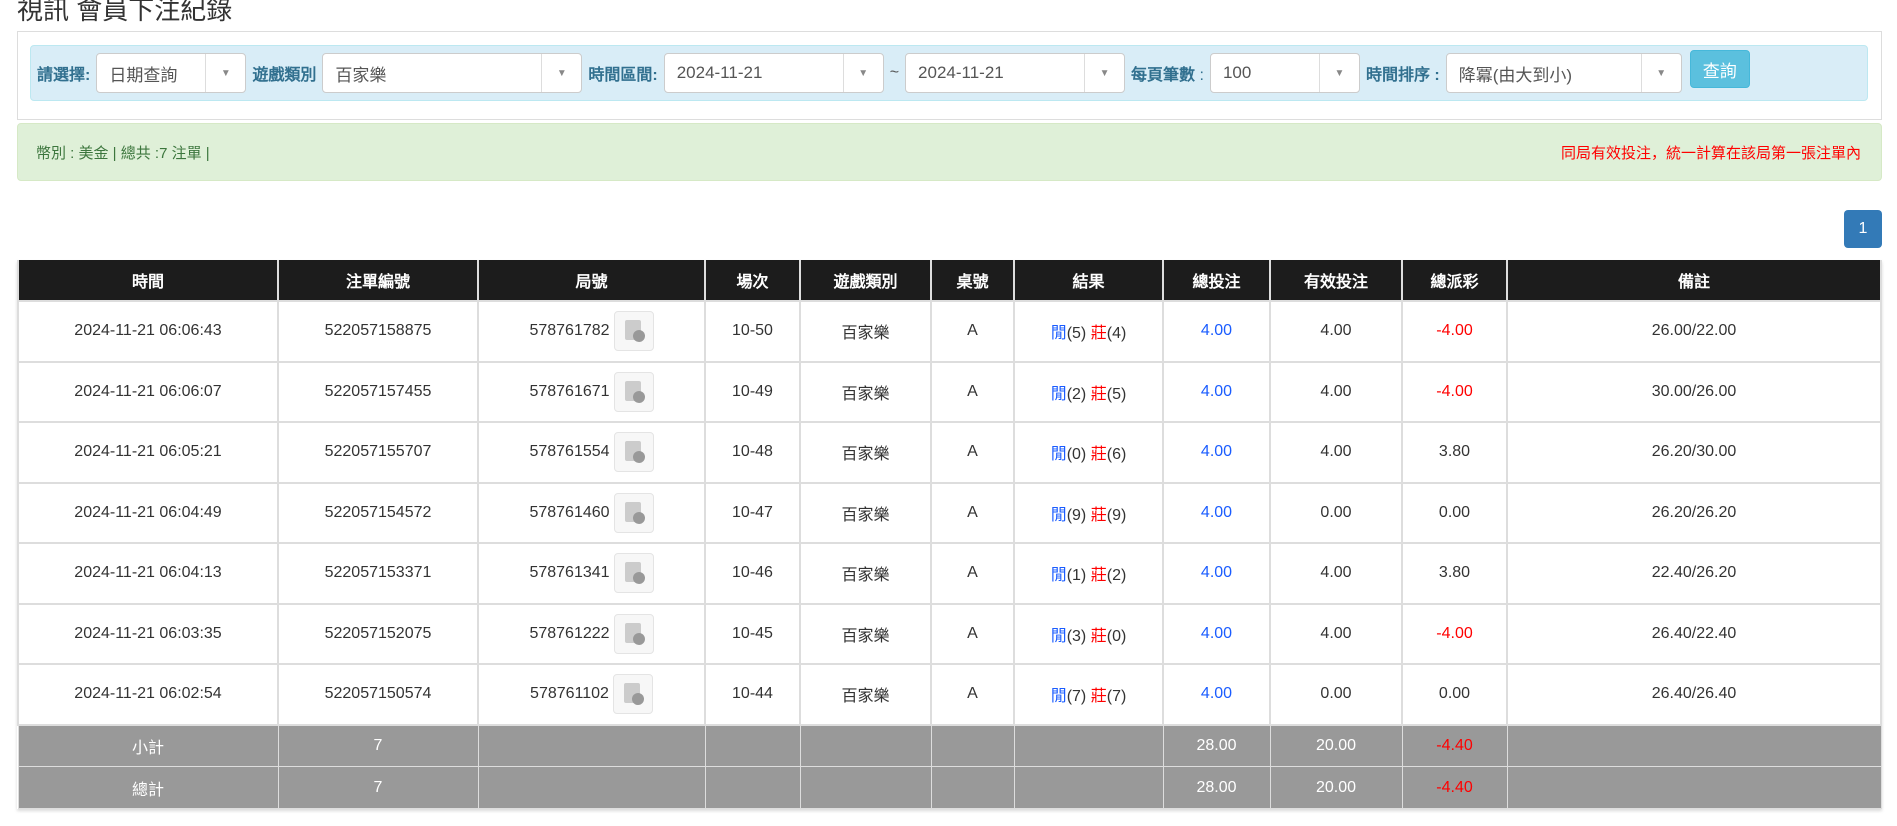  I want to click on cell-session: 10-50, so click(752, 331).